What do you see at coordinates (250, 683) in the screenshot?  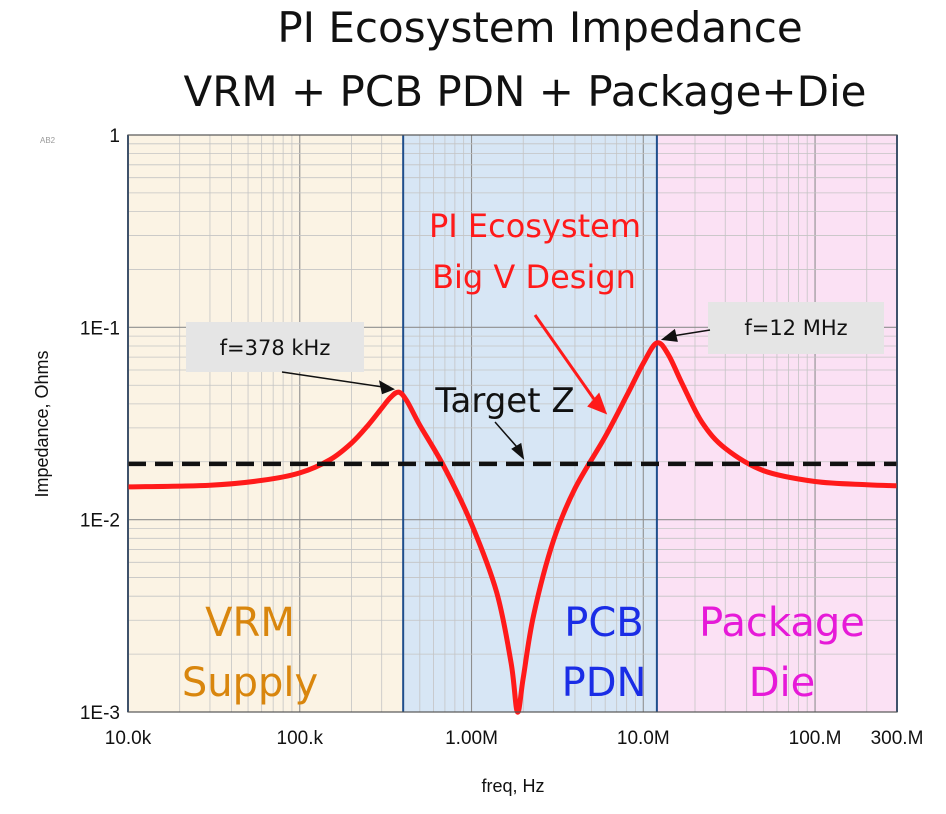 I see `region-label: Supply` at bounding box center [250, 683].